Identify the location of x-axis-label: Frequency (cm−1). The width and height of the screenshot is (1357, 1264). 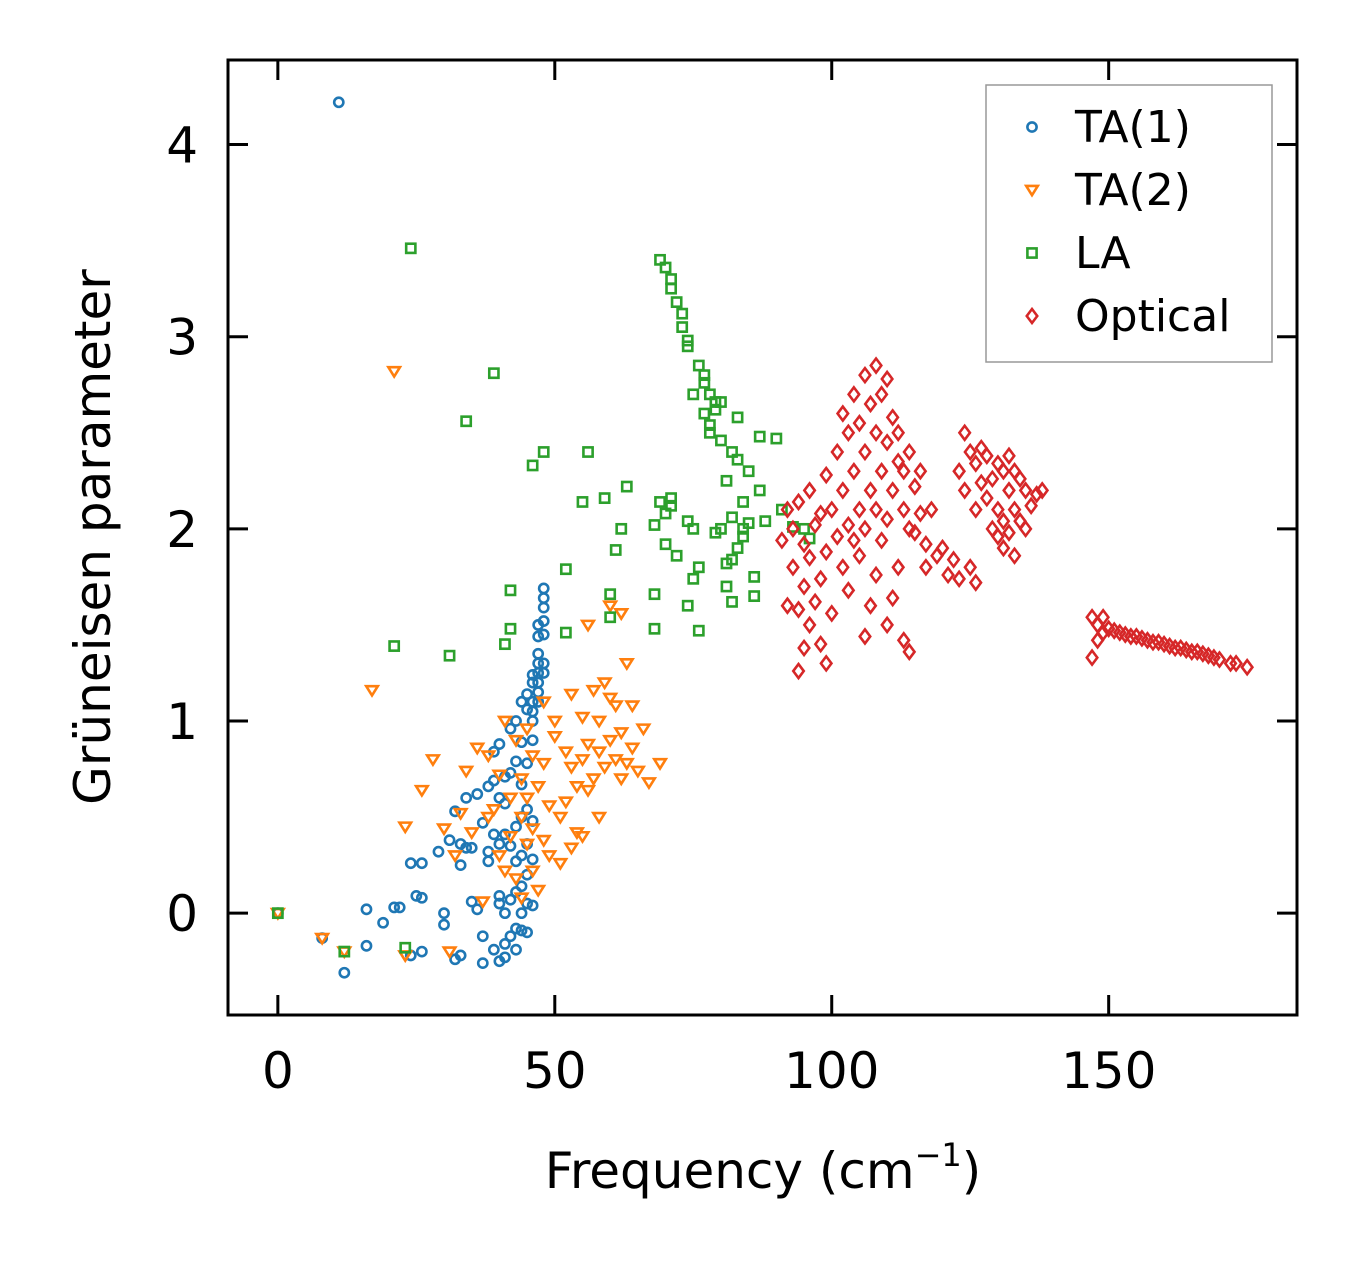
(763, 1168).